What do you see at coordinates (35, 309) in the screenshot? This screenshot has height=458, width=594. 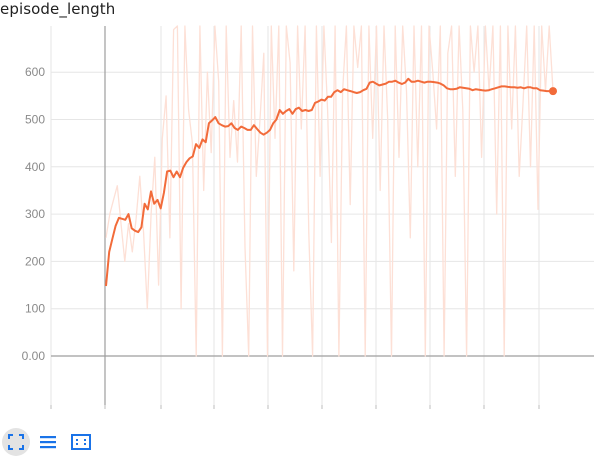 I see `y-tick-label: 100` at bounding box center [35, 309].